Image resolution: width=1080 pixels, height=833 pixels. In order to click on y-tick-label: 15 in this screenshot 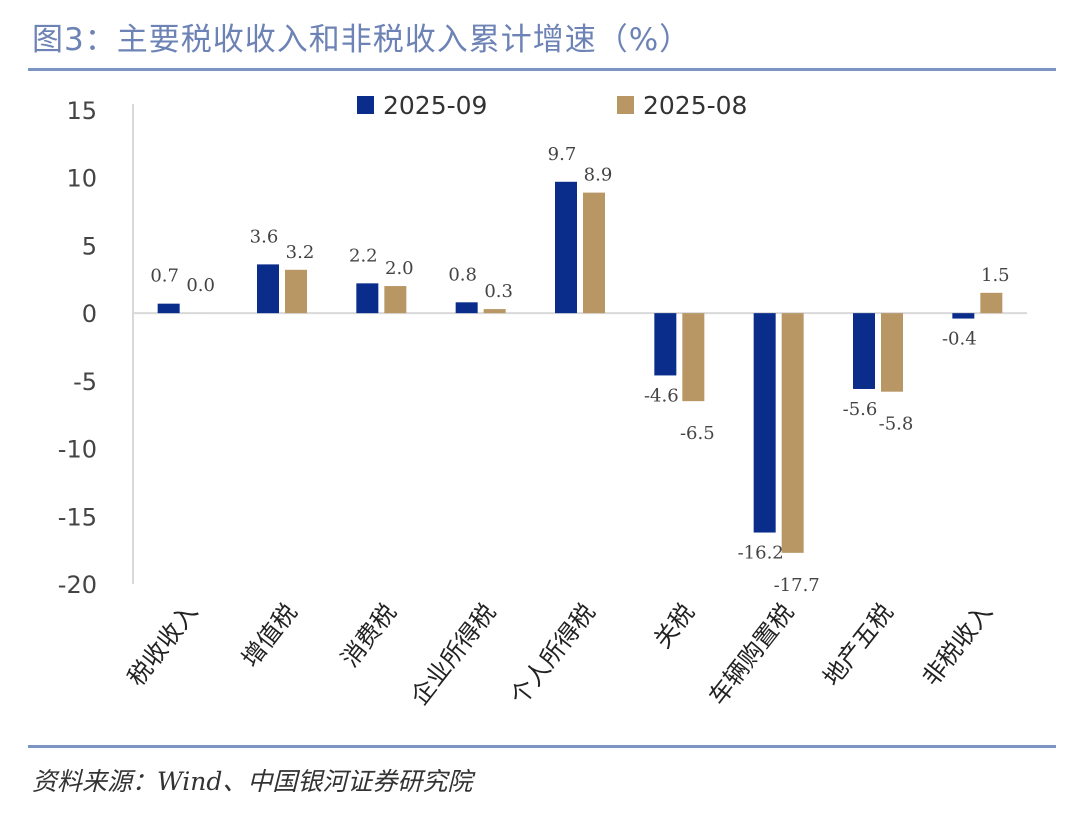, I will do `click(81, 111)`.